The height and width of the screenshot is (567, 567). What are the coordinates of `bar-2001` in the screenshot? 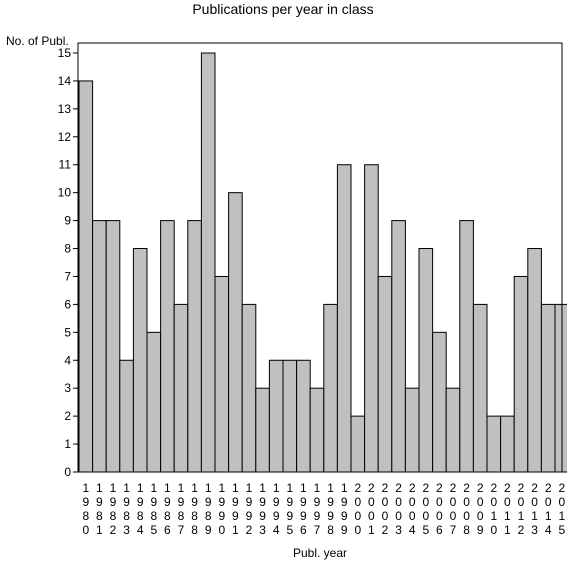 It's located at (371, 318).